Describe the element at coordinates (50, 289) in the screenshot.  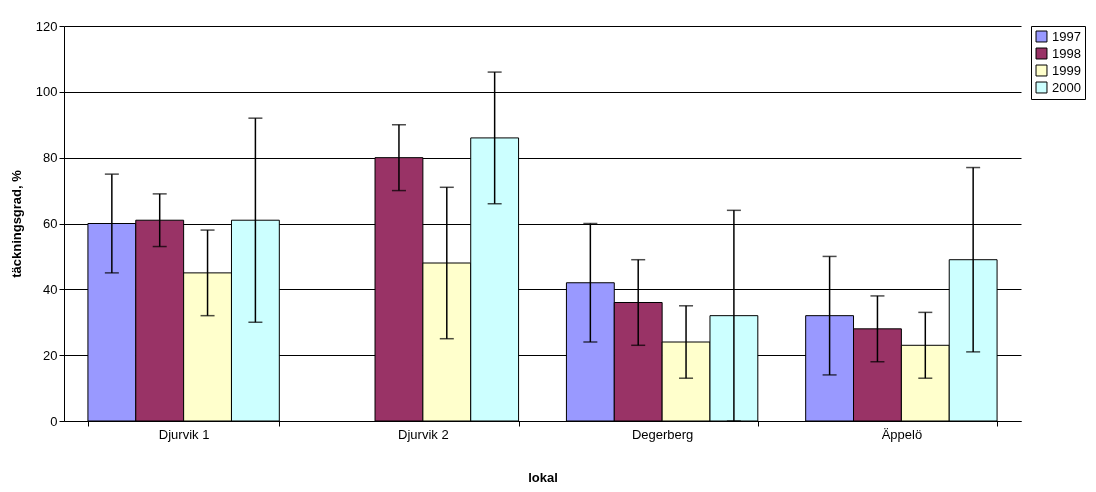
I see `y-tick-label: 40` at that location.